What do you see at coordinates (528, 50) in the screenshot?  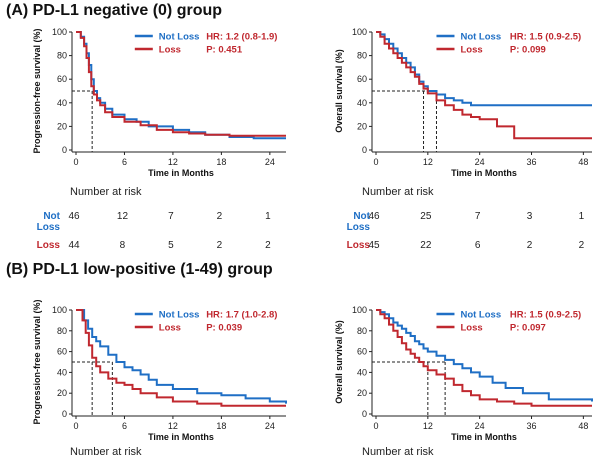 I see `p-value: P: 0.099` at bounding box center [528, 50].